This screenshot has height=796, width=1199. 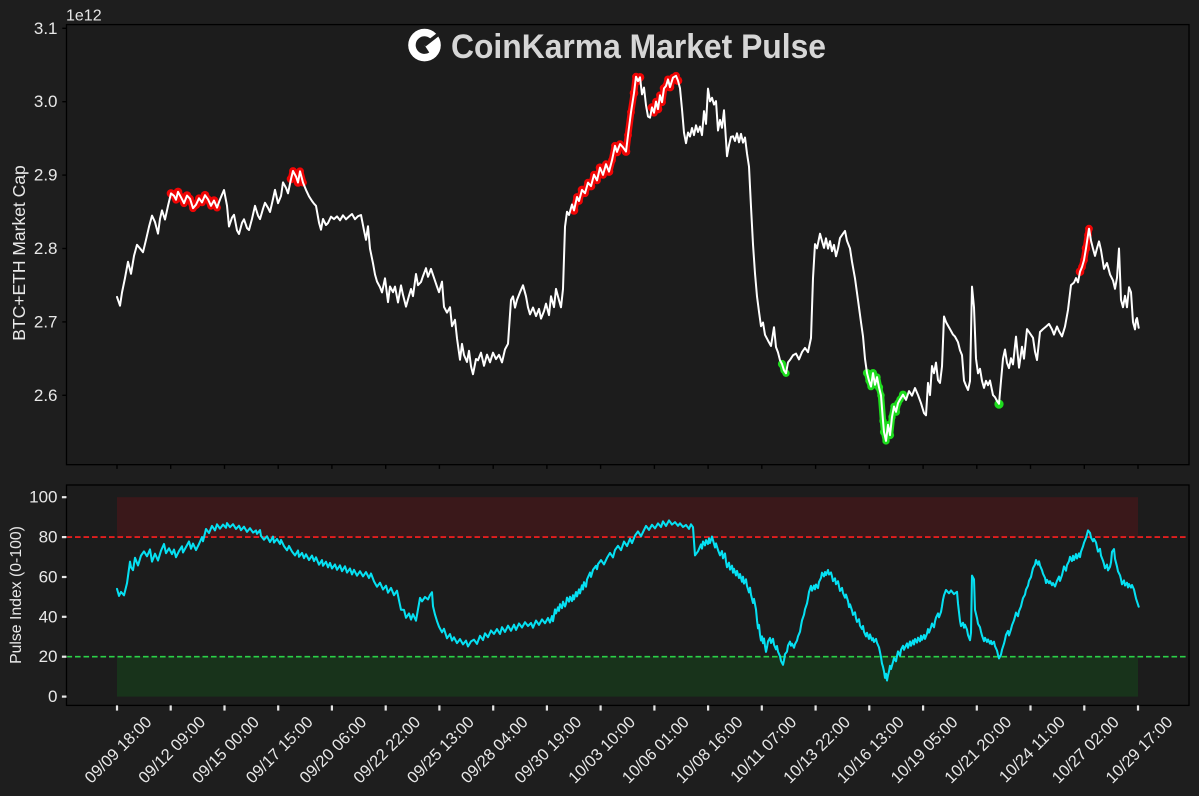 What do you see at coordinates (638, 47) in the screenshot?
I see `svg-text: CoinKarma Market Pulse` at bounding box center [638, 47].